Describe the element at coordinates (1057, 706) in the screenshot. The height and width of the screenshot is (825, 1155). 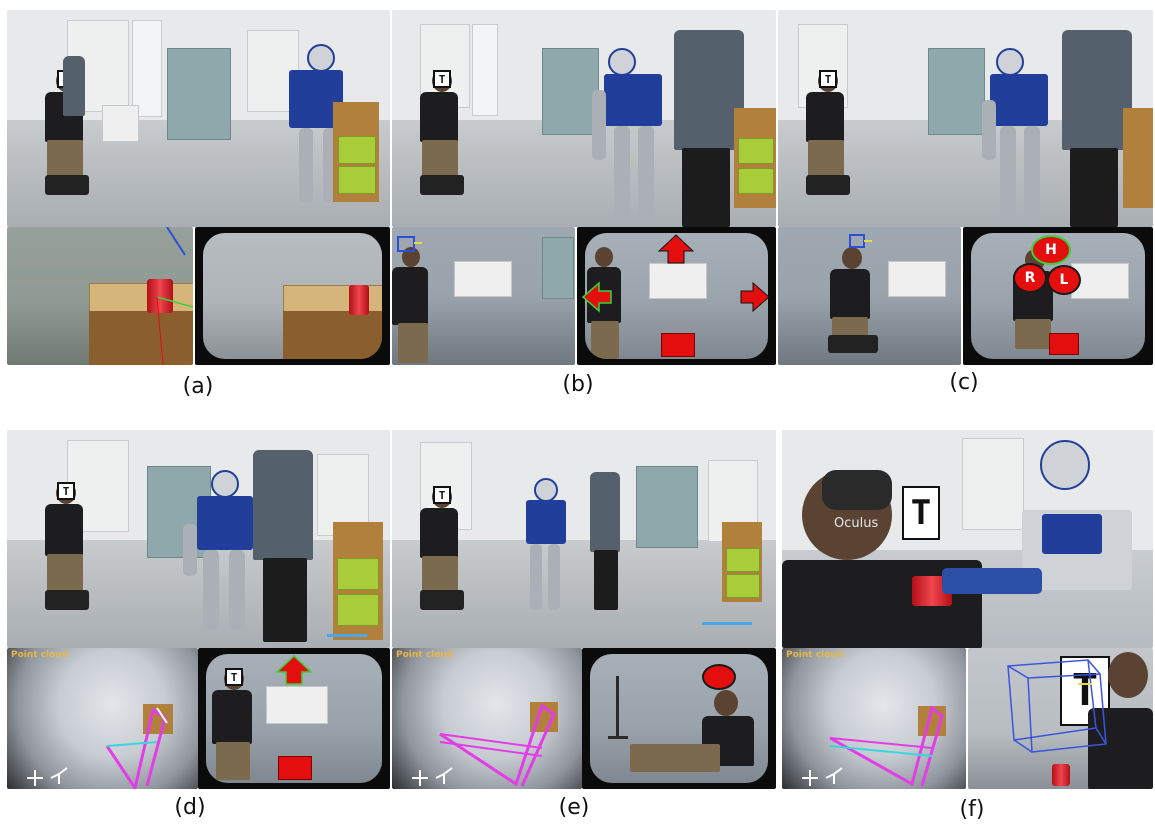
I see `marker-cube-overlay` at that location.